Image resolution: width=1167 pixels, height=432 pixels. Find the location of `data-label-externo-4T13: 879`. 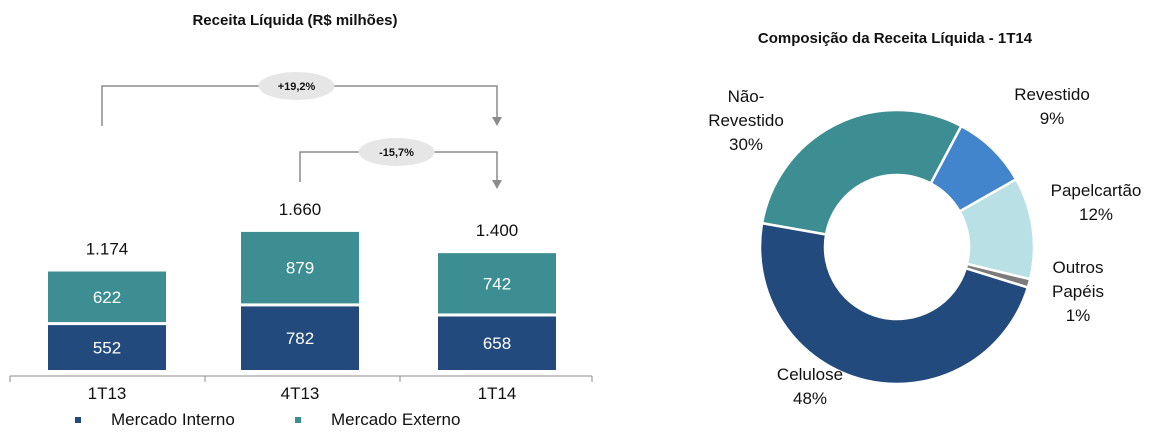

data-label-externo-4T13: 879 is located at coordinates (300, 268).